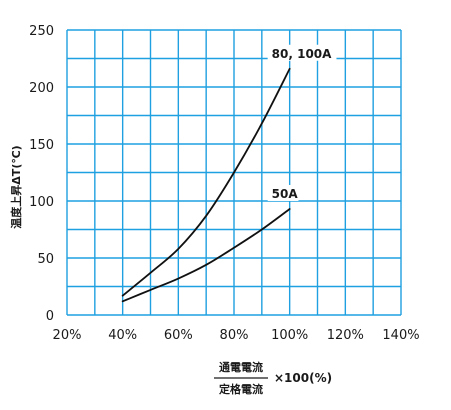 The height and width of the screenshot is (410, 451). What do you see at coordinates (45, 259) in the screenshot?
I see `y-tick-label: 50` at bounding box center [45, 259].